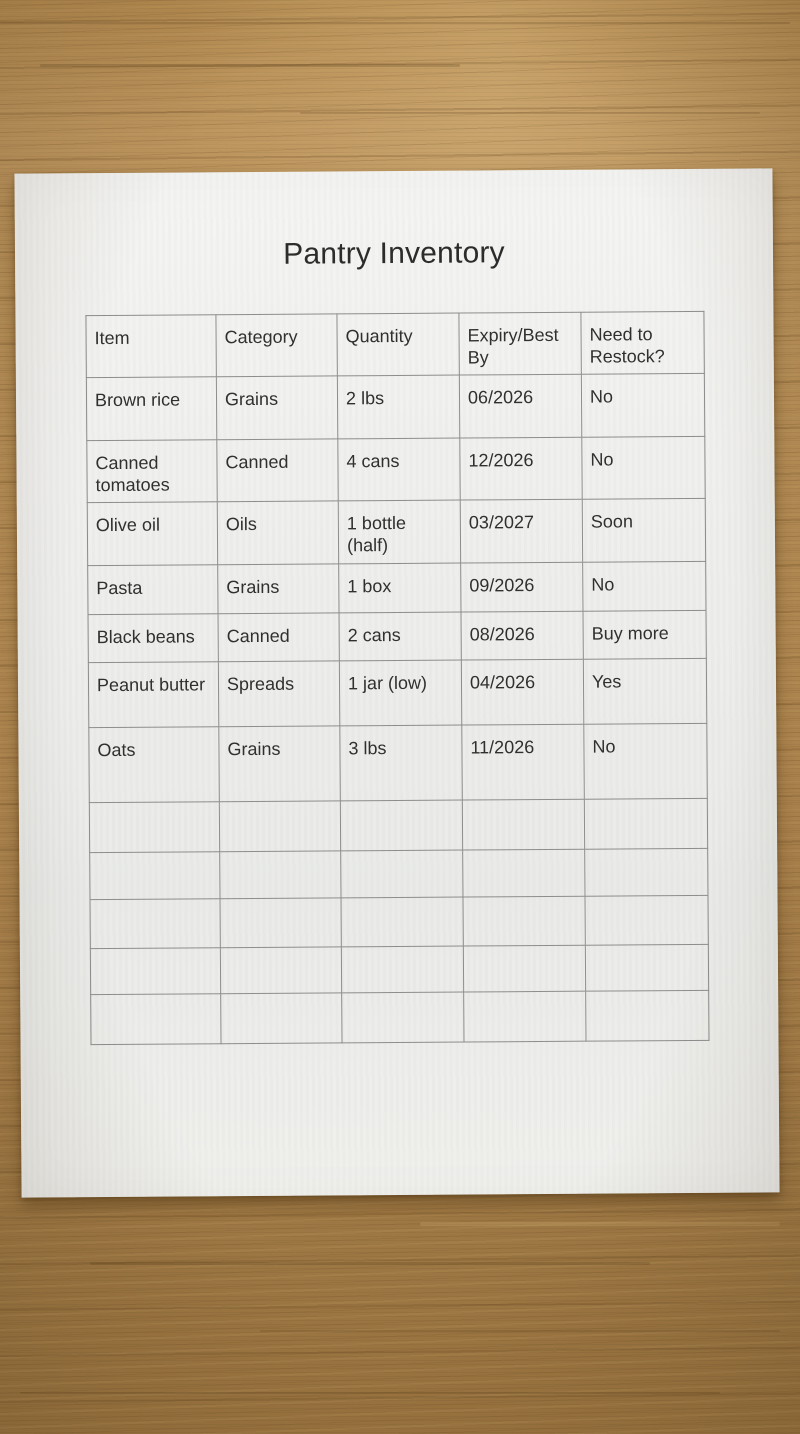 This screenshot has width=800, height=1434. I want to click on cell-expiry: 06/2026, so click(520, 406).